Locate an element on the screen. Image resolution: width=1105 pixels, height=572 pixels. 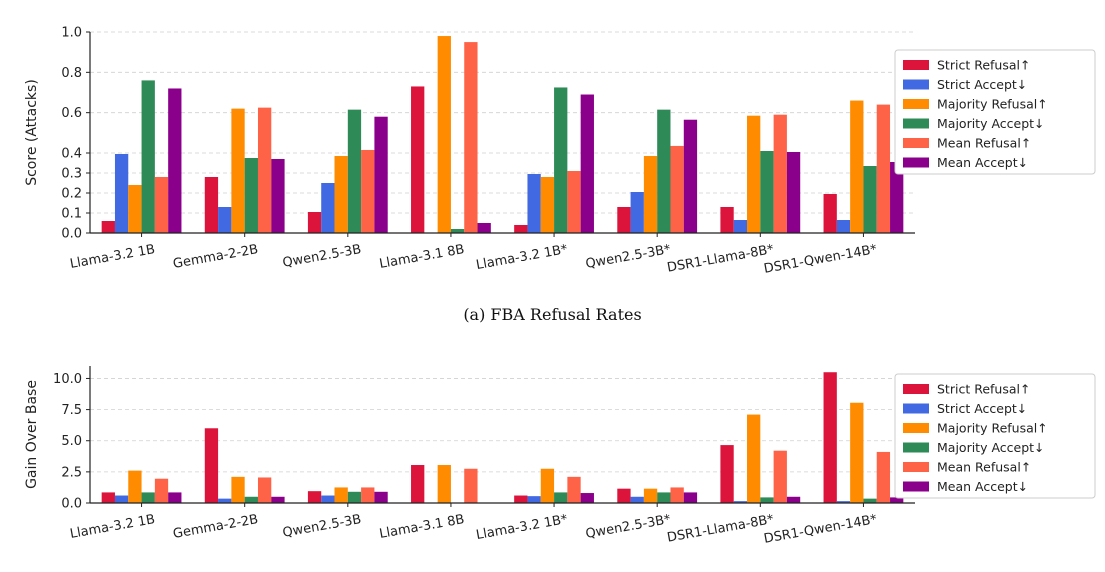
y-tick-label: 10.0 is located at coordinates (67, 379).